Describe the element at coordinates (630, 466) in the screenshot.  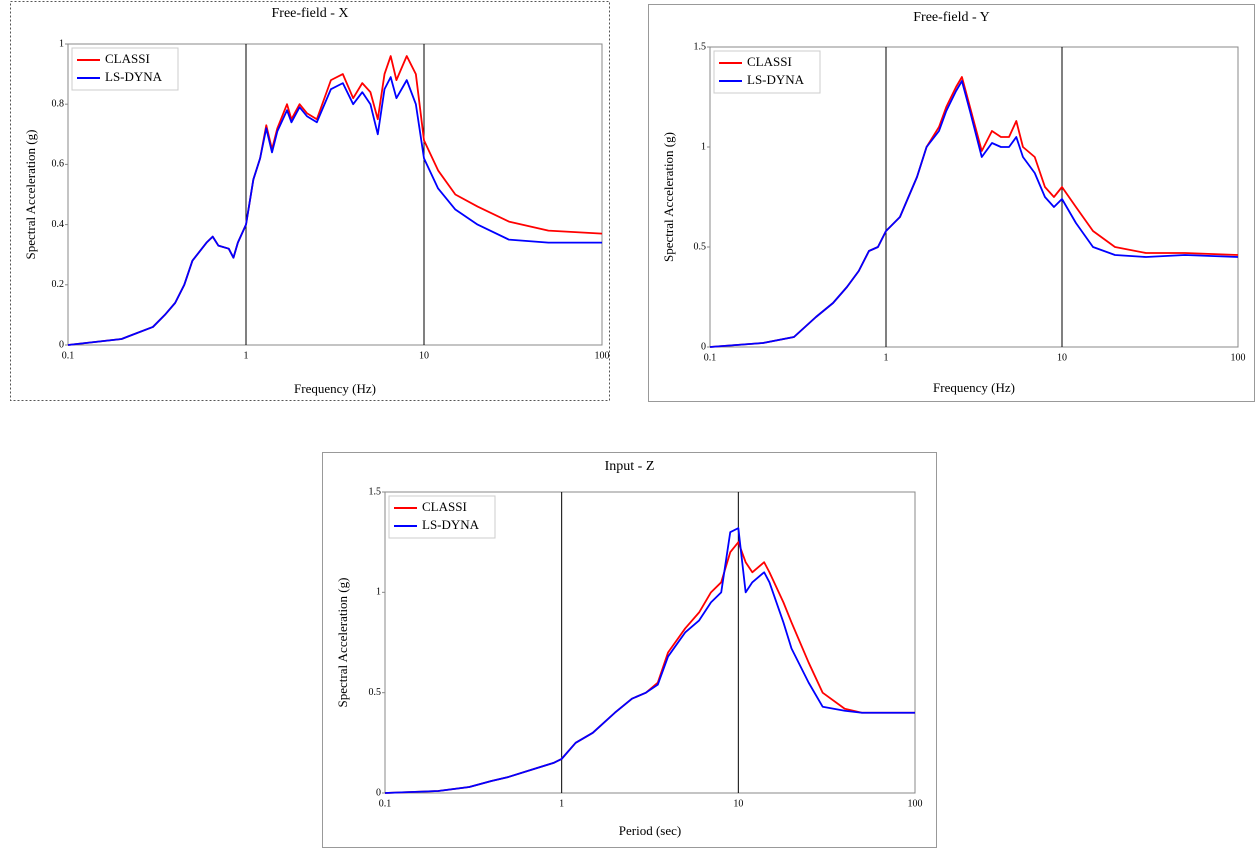
I see `chart-title: Input - Z` at that location.